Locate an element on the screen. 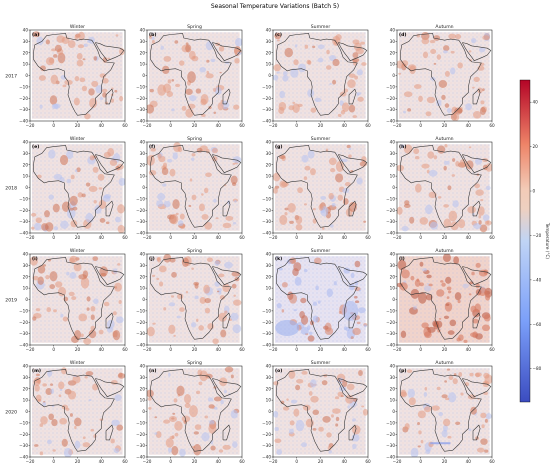 The height and width of the screenshot is (469, 550). y-tick-label: −30 is located at coordinates (23, 109).